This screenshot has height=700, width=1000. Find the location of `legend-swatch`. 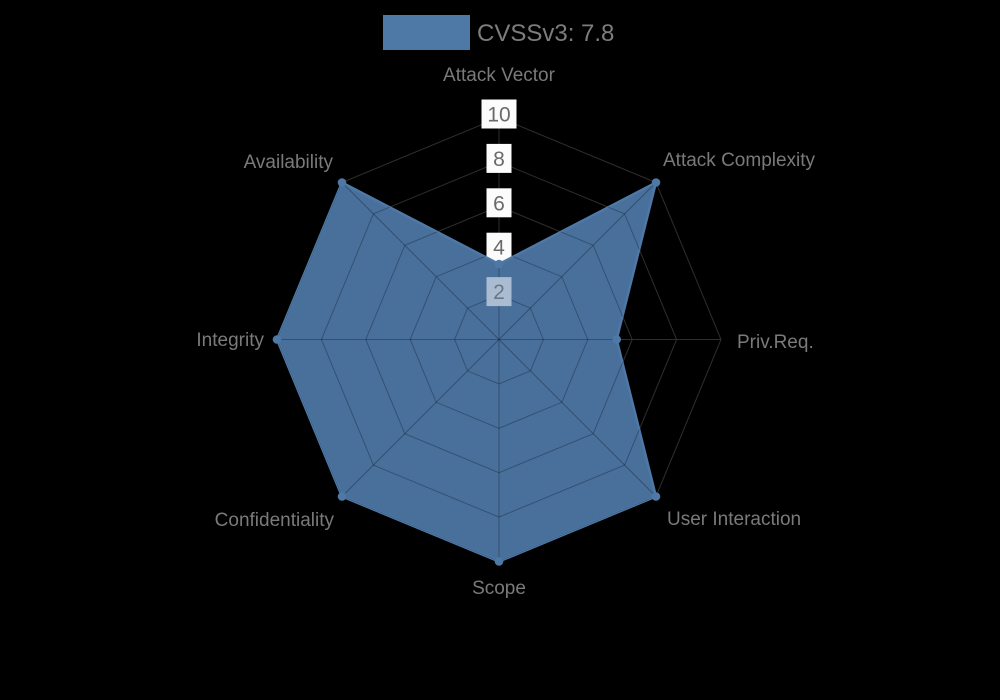

legend-swatch is located at coordinates (426, 32).